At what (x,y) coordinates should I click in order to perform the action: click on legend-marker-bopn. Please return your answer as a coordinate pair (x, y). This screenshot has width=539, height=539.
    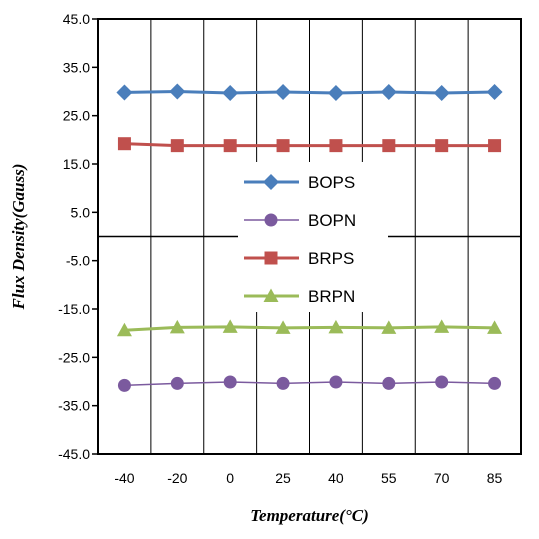
    Looking at the image, I should click on (271, 220).